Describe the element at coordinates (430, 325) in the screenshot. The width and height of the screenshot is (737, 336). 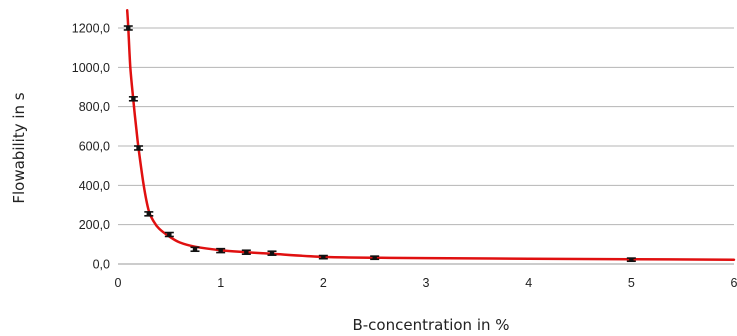
I see `x-axis-title: B-concentration in %` at that location.